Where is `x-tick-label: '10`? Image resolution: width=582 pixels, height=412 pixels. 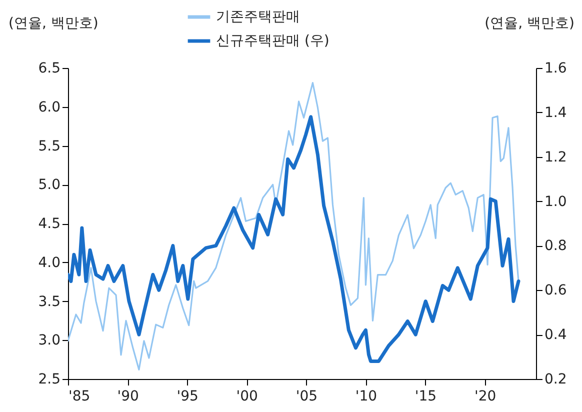 x-tick-label: '10 is located at coordinates (366, 396).